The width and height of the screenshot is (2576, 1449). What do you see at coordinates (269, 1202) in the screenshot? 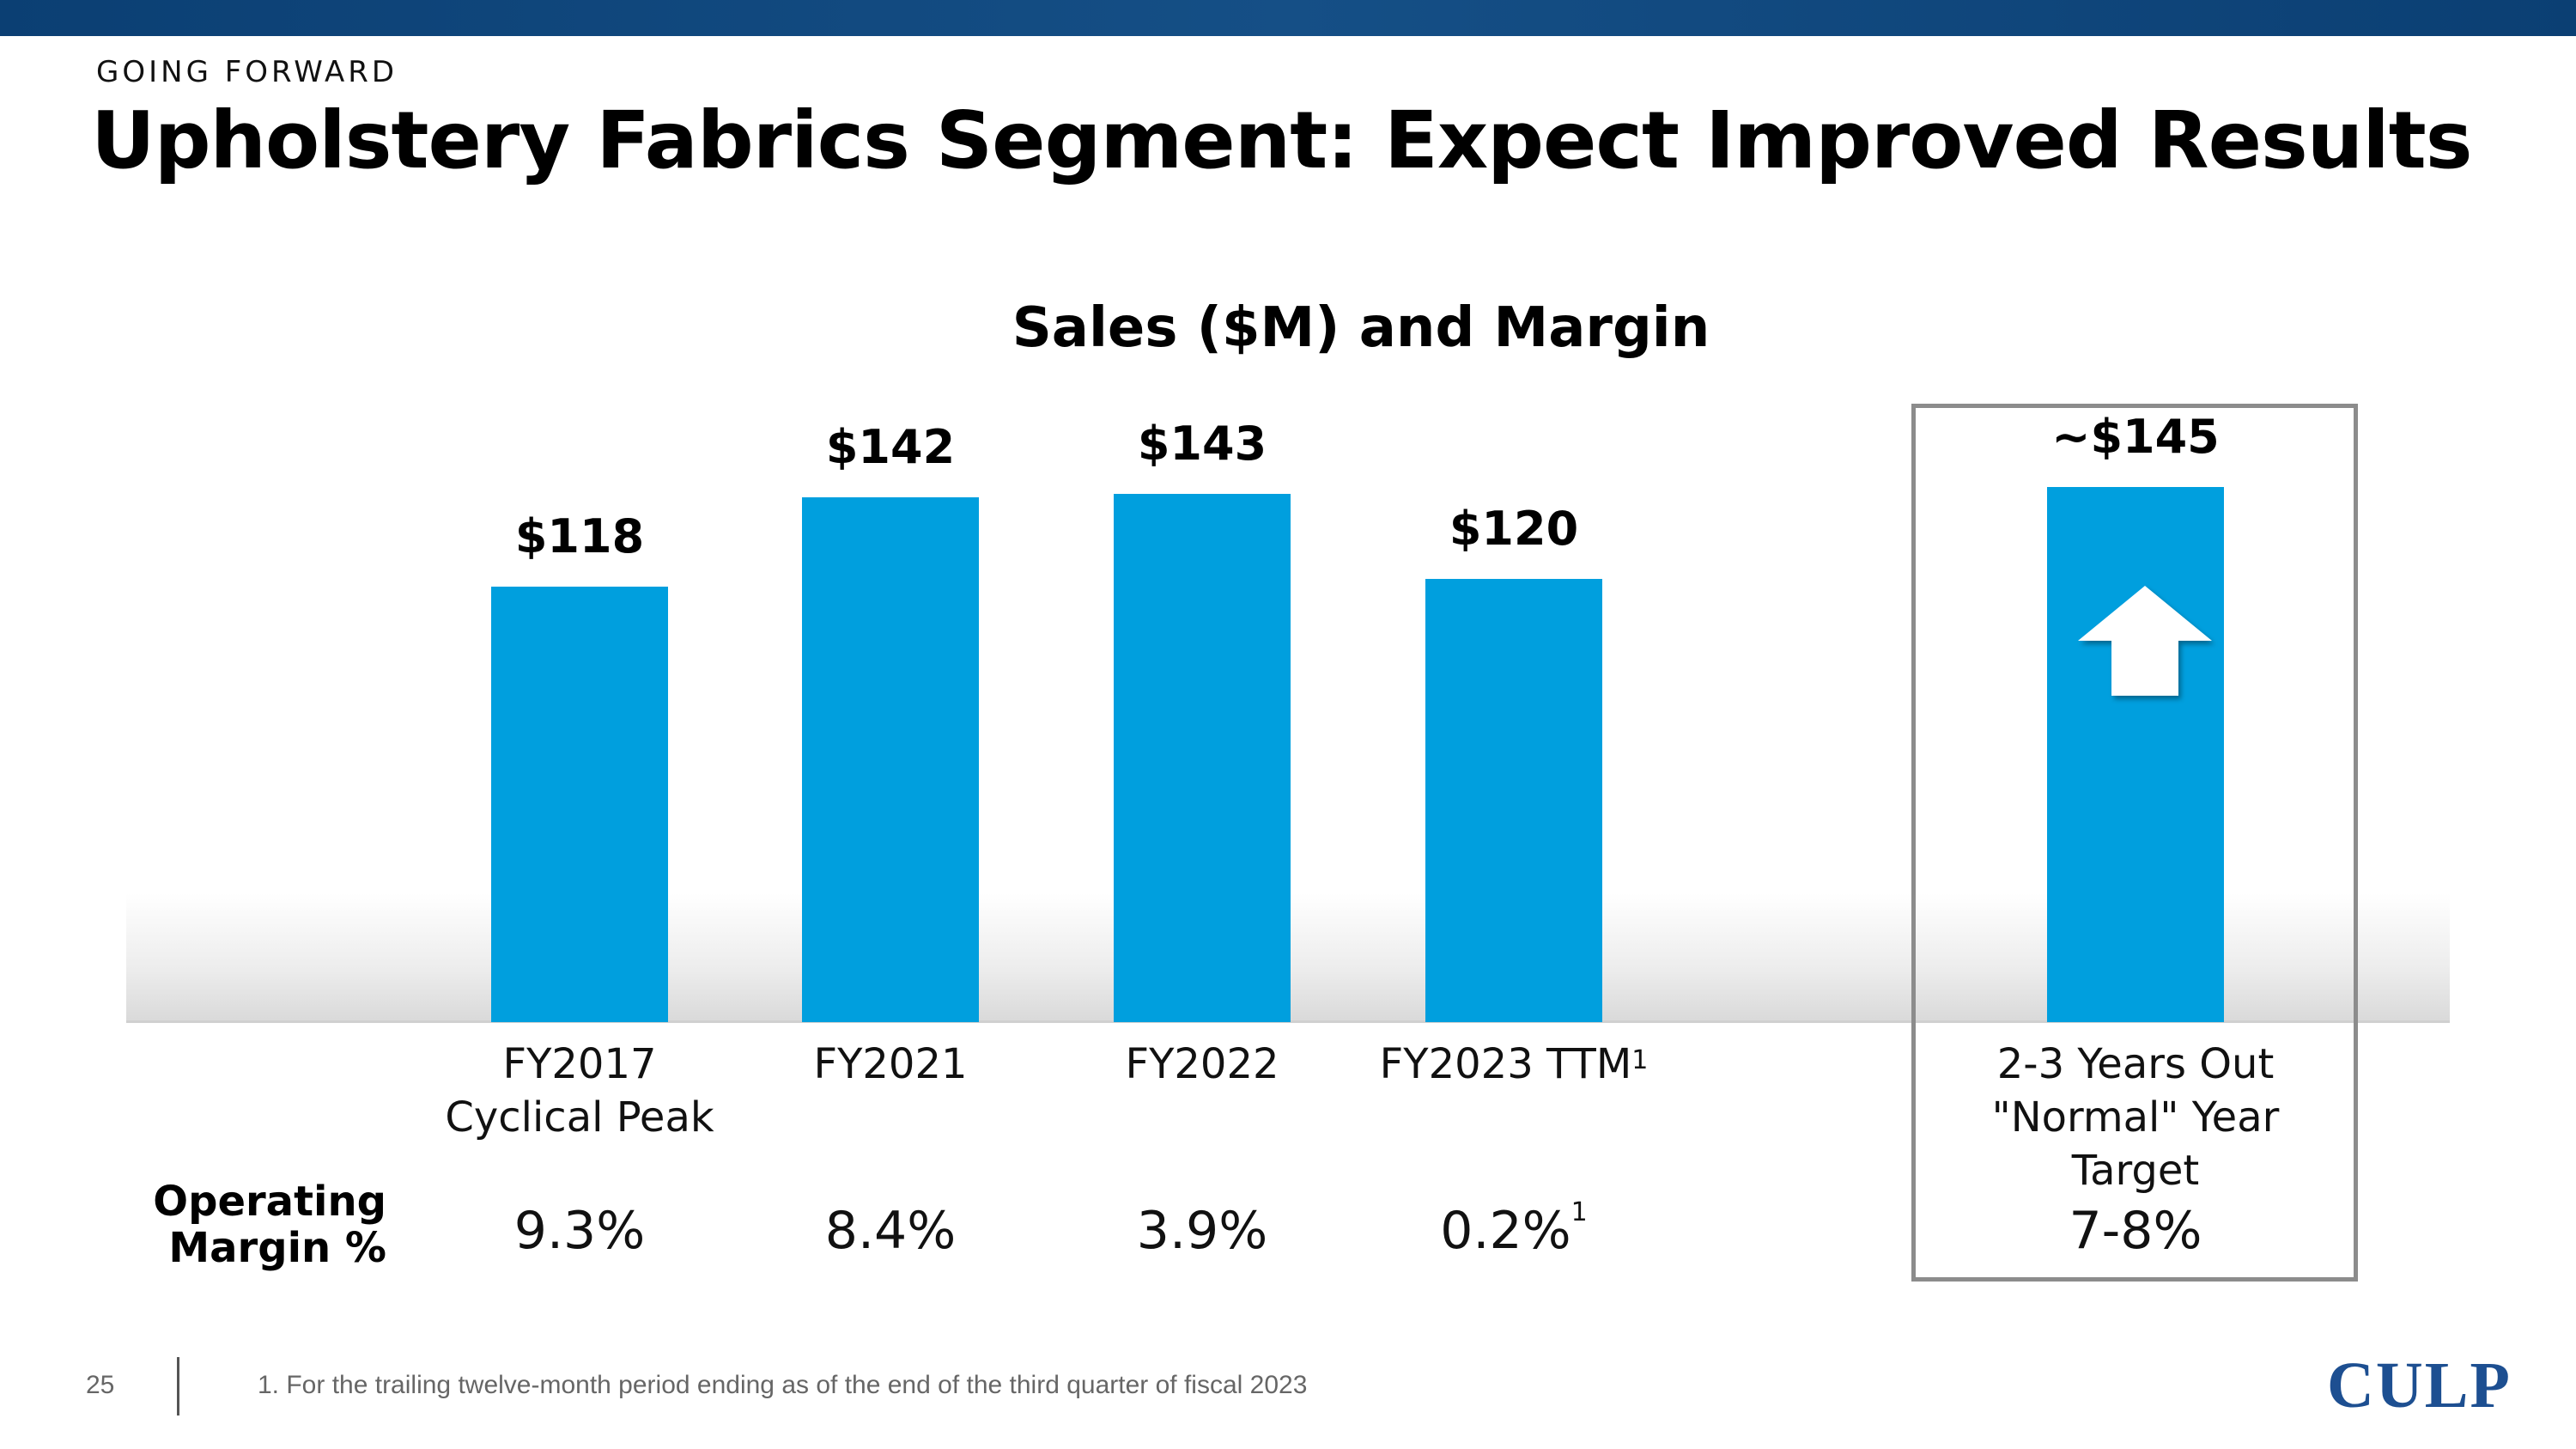
I see `row-label-line-1: Operating` at bounding box center [269, 1202].